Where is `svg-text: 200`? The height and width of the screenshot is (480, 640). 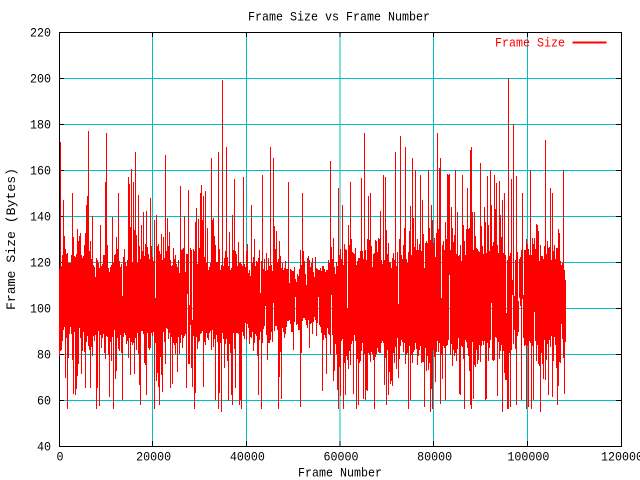 svg-text: 200 is located at coordinates (40, 79).